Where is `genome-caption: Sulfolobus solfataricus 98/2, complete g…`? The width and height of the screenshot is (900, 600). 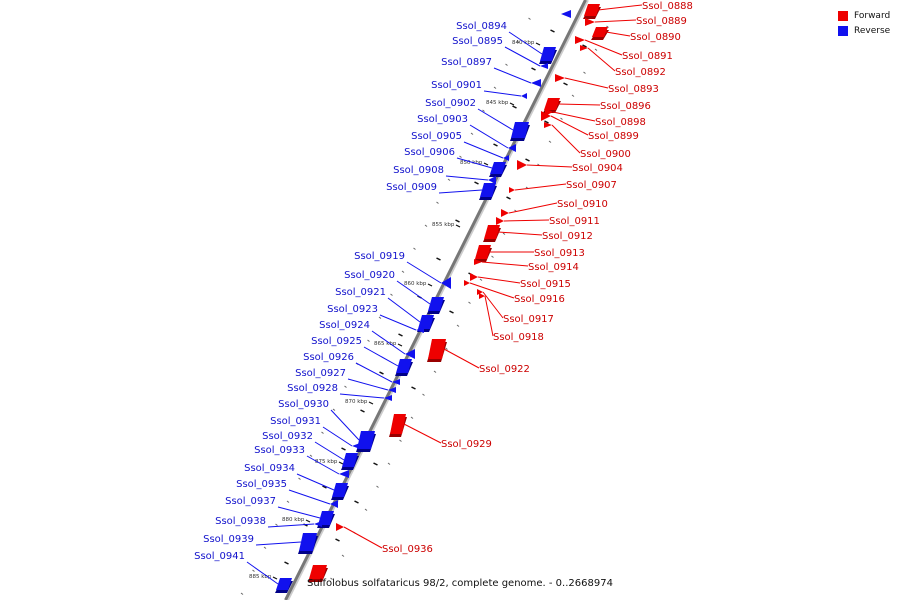 genome-caption: Sulfolobus solfataricus 98/2, complete g… is located at coordinates (460, 583).